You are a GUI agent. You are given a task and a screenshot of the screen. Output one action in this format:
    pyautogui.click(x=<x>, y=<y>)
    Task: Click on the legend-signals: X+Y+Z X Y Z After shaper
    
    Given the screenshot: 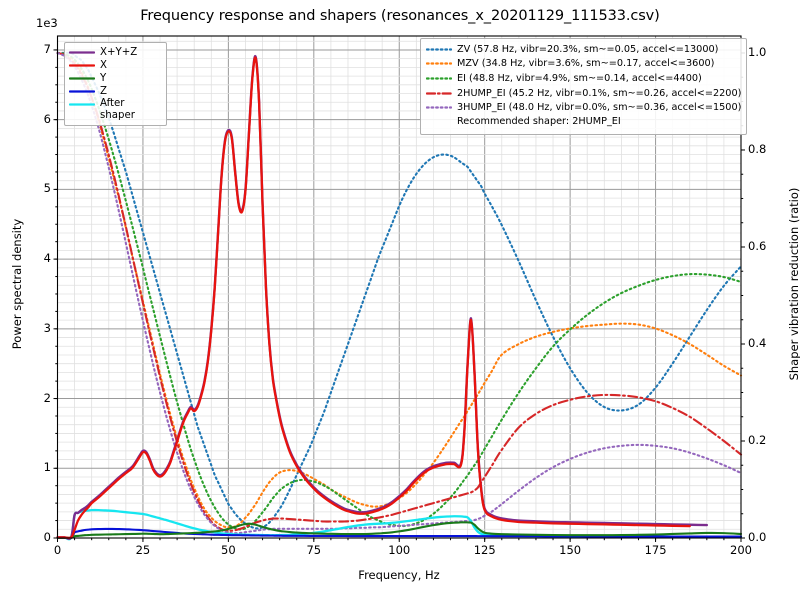 What is the action you would take?
    pyautogui.click(x=115, y=84)
    